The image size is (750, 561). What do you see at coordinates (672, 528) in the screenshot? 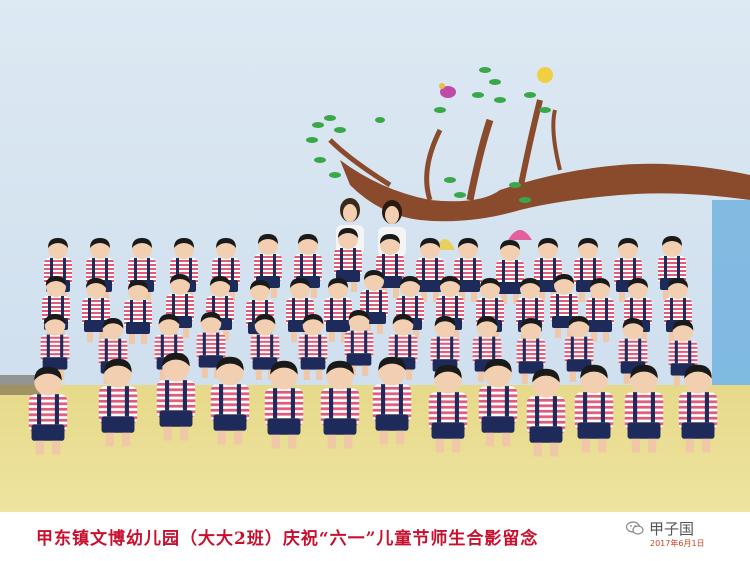
I see `watermark-text: 甲子国` at bounding box center [672, 528].